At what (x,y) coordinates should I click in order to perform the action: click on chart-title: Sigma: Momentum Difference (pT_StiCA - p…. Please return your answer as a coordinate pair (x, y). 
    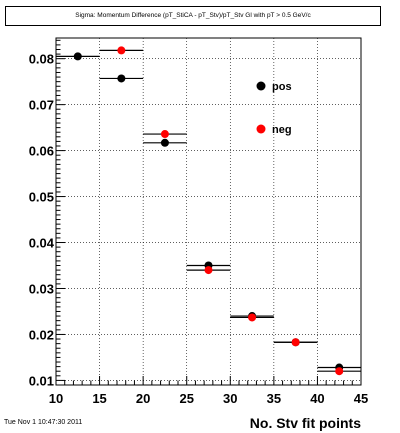
    Looking at the image, I should click on (193, 16).